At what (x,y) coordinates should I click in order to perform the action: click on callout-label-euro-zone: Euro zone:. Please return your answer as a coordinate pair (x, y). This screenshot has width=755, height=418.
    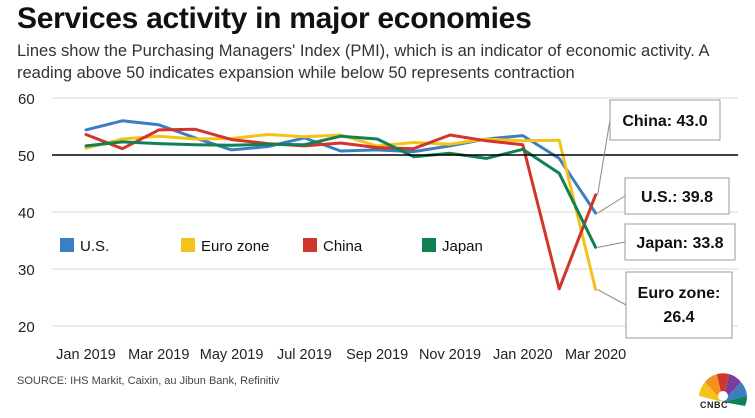
    Looking at the image, I should click on (679, 293).